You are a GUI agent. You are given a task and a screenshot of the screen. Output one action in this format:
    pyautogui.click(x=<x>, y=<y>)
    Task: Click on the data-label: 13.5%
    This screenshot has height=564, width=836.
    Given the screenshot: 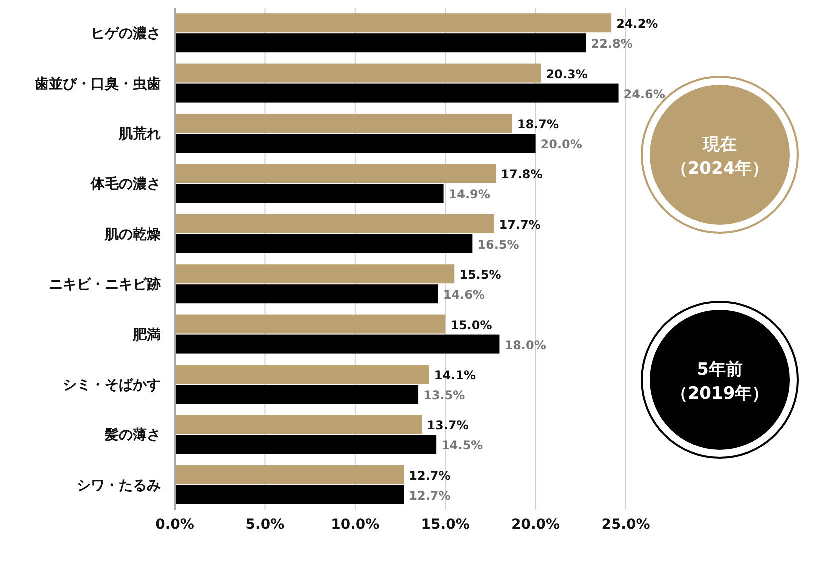 What is the action you would take?
    pyautogui.click(x=445, y=395)
    